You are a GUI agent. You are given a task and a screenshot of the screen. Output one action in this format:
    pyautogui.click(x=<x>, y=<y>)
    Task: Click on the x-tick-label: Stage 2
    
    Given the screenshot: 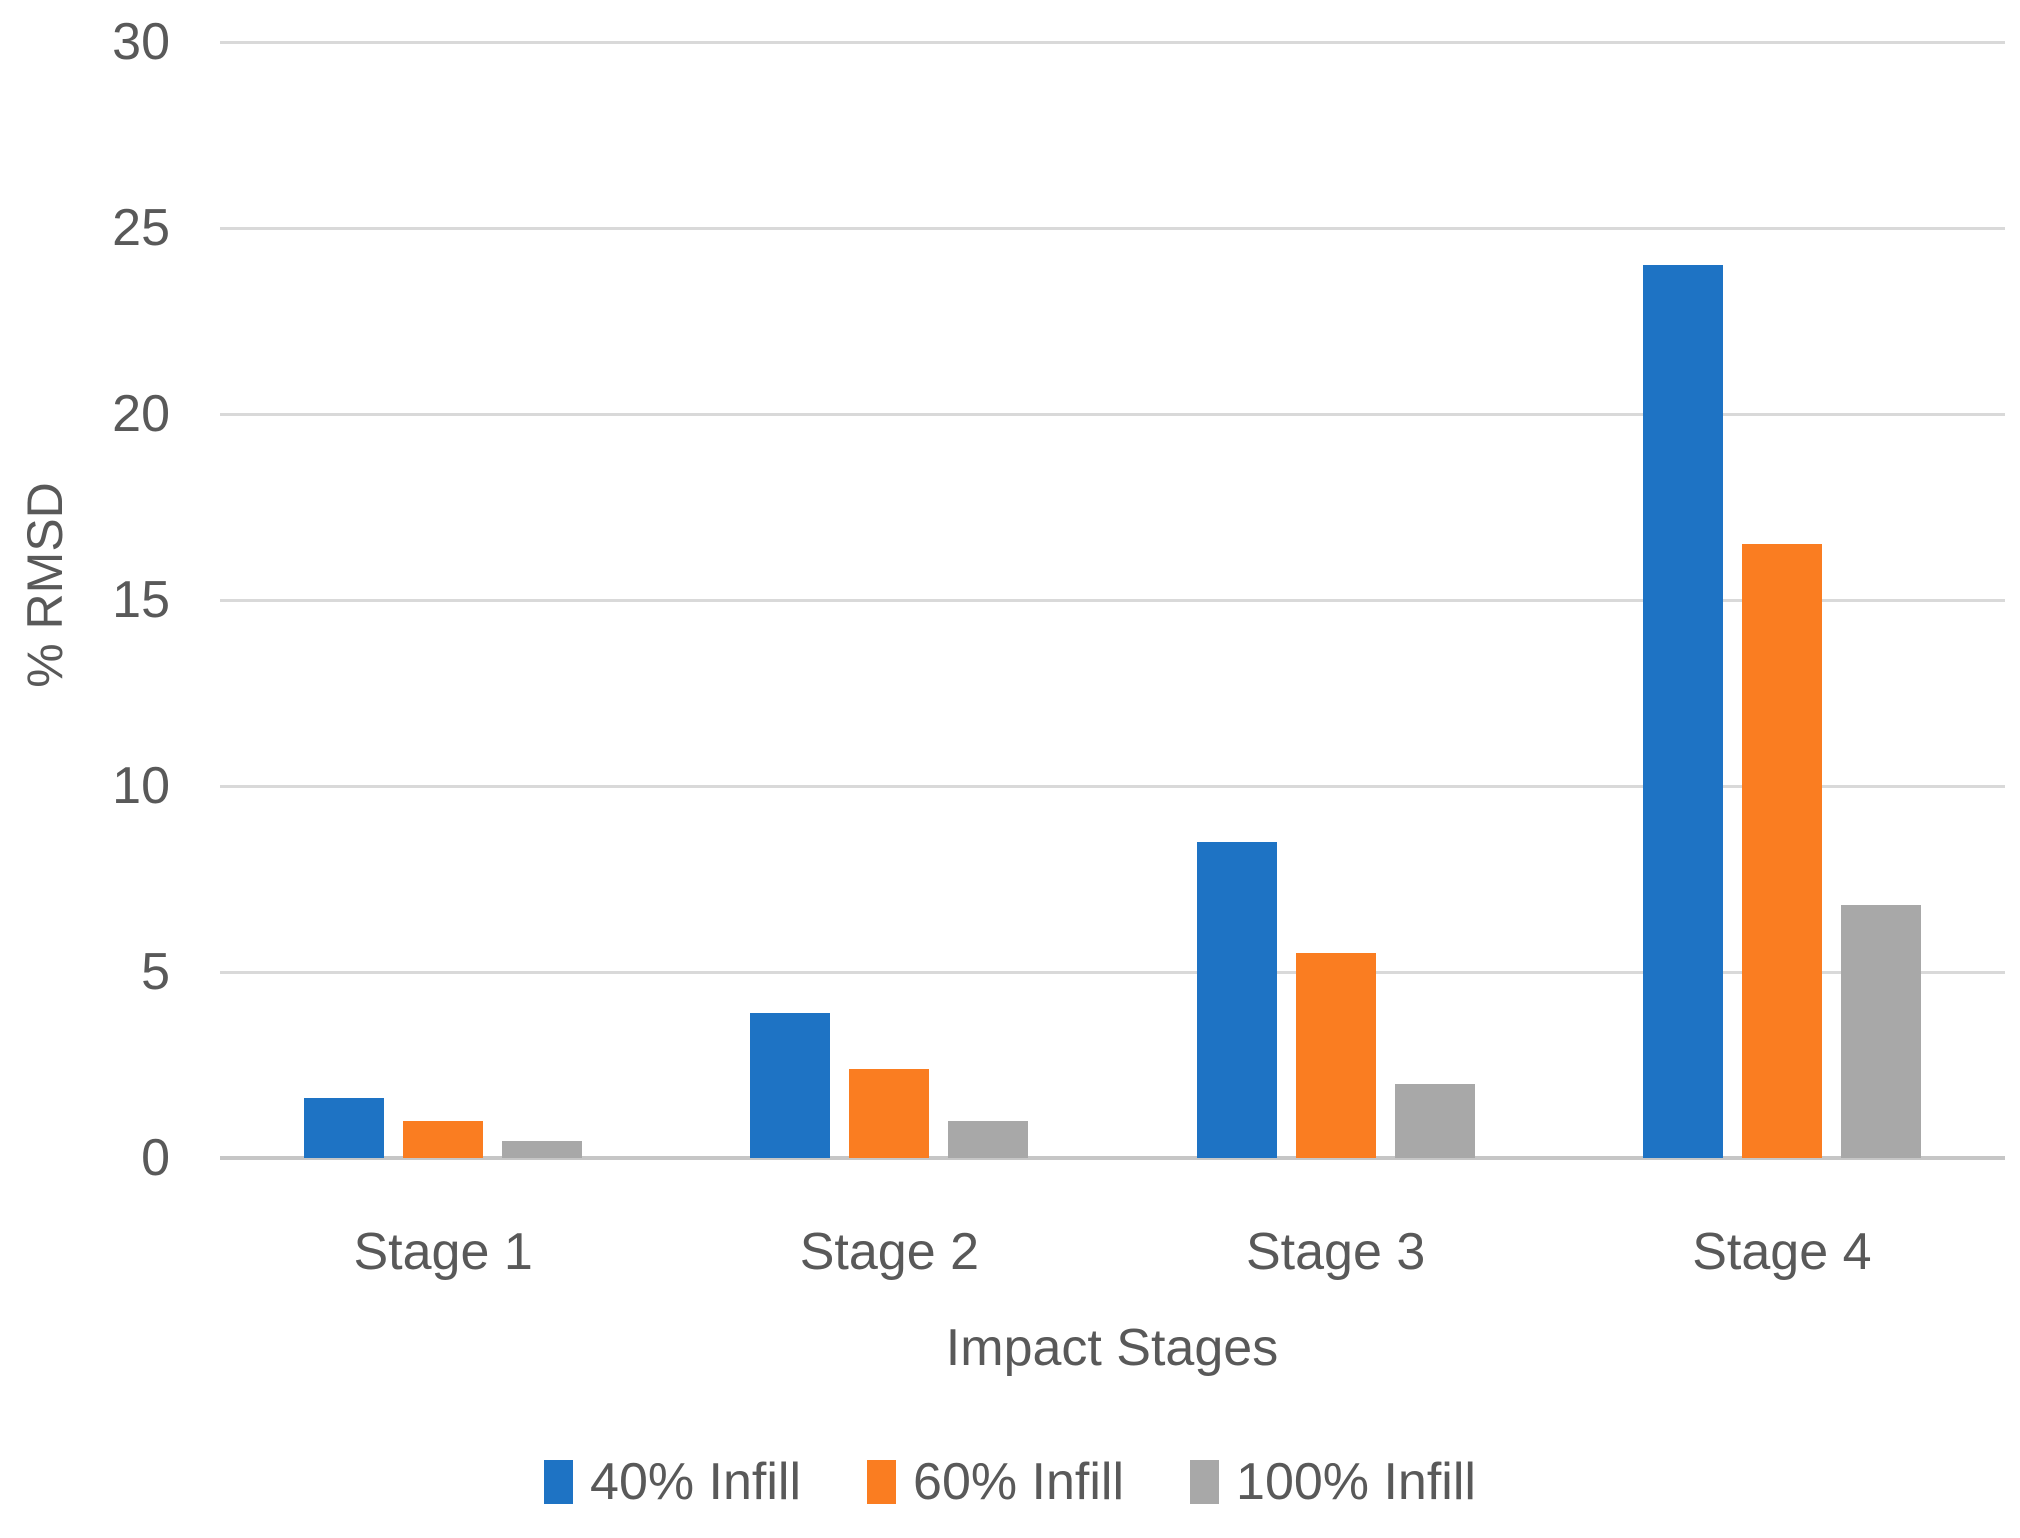 What is the action you would take?
    pyautogui.click(x=889, y=1252)
    